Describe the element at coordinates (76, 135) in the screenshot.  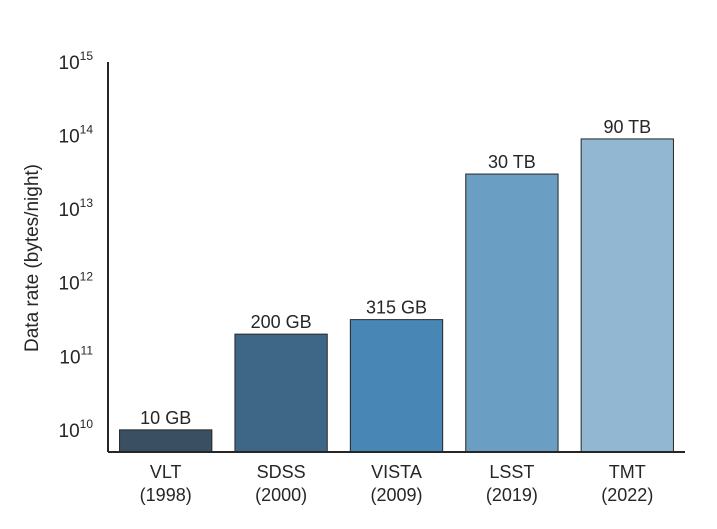
I see `y-tick-label: 1014` at that location.